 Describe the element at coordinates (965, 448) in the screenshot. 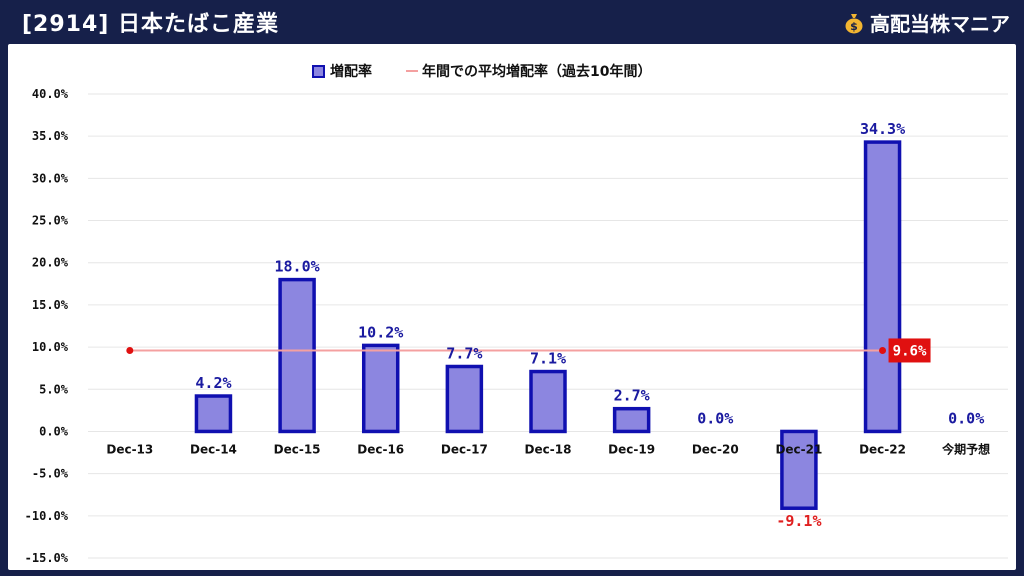

I see `x-tick-label: 今期予想` at that location.